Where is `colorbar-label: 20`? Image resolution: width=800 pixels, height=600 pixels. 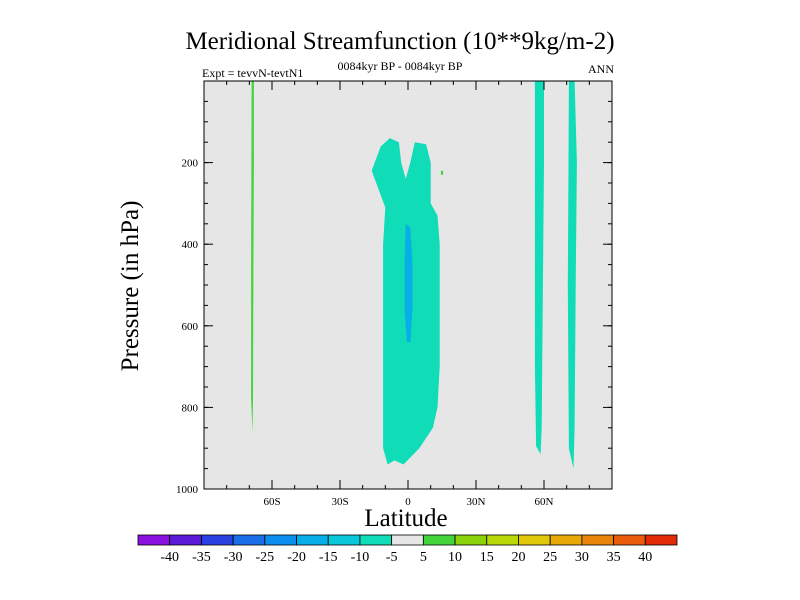
colorbar-label: 20 is located at coordinates (518, 557).